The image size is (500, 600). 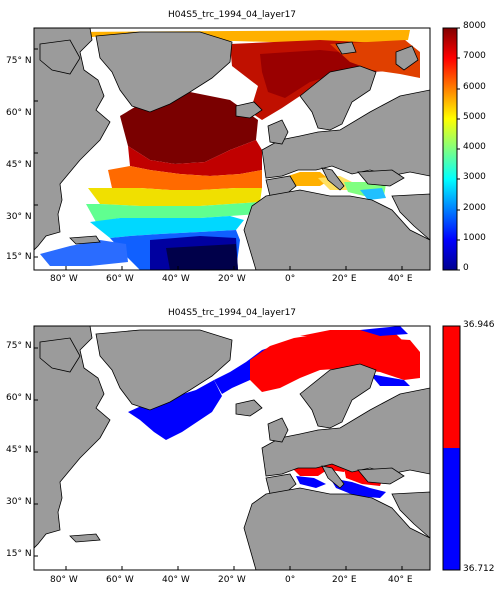 What do you see at coordinates (84, 253) in the screenshot?
I see `field-region-caribbean` at bounding box center [84, 253].